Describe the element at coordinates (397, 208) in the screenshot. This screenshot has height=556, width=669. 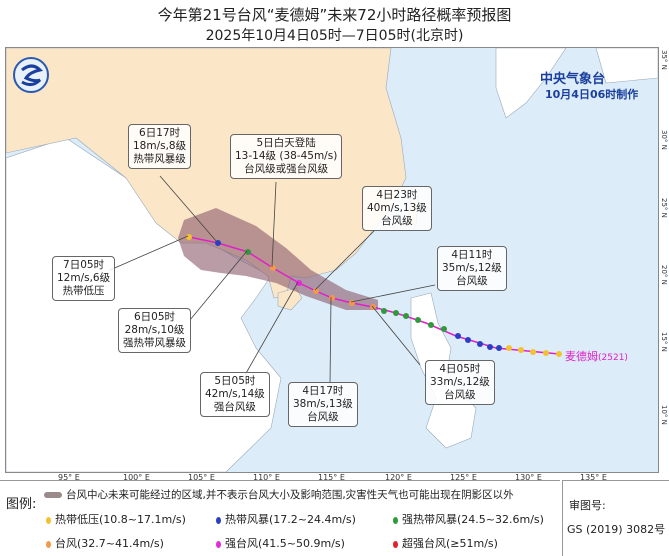
I see `forecast-label-3: 4日23时 40m/s,13级 台风级` at that location.